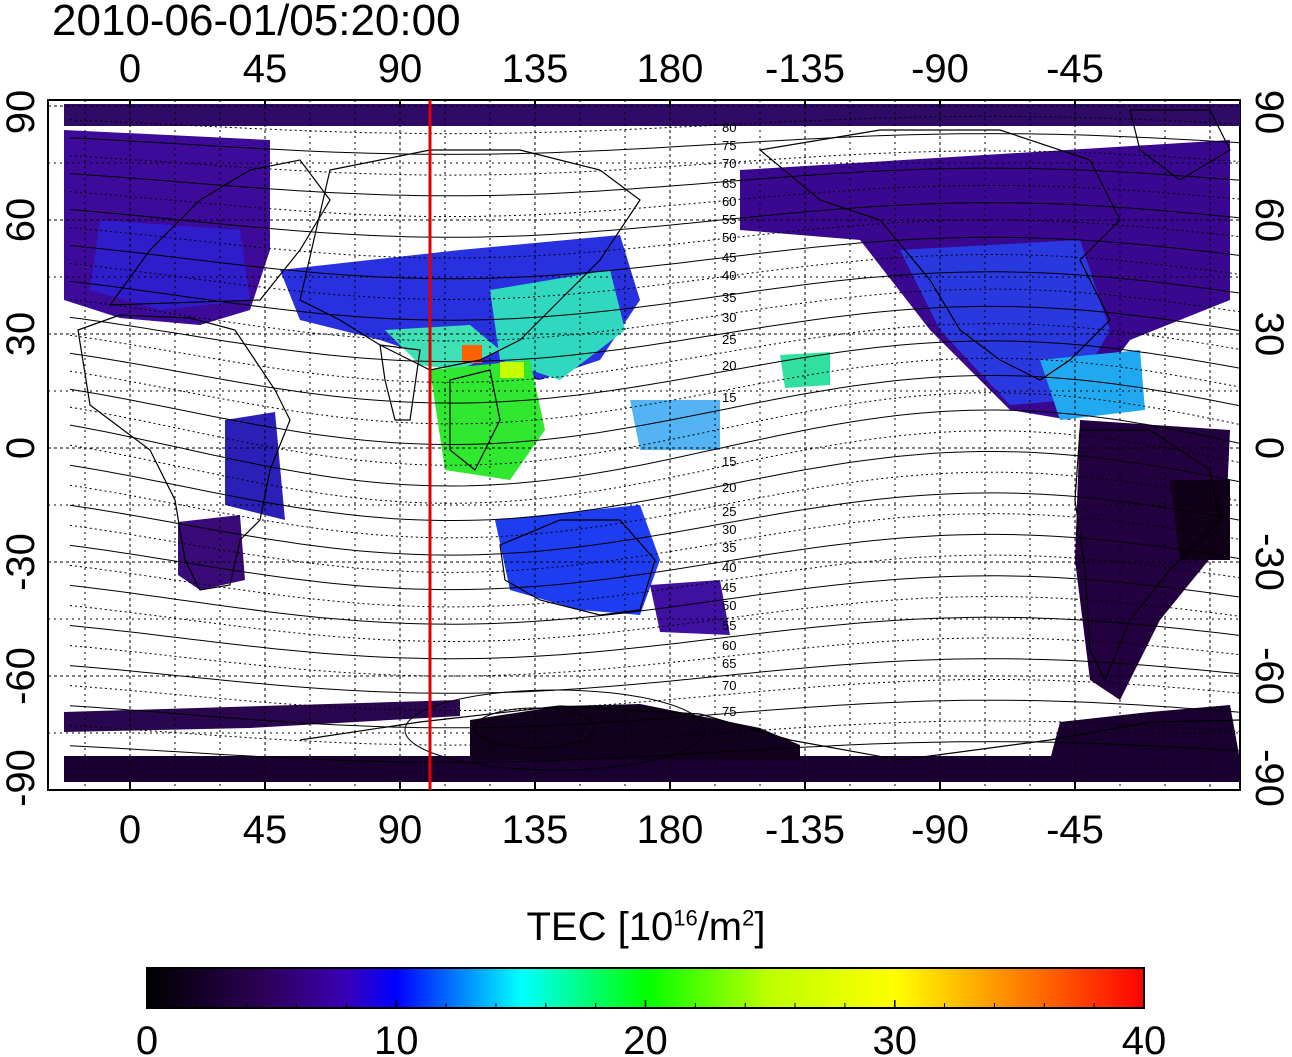 The image size is (1292, 1057). Describe the element at coordinates (940, 69) in the screenshot. I see `top-lon-tick-label: -90` at that location.